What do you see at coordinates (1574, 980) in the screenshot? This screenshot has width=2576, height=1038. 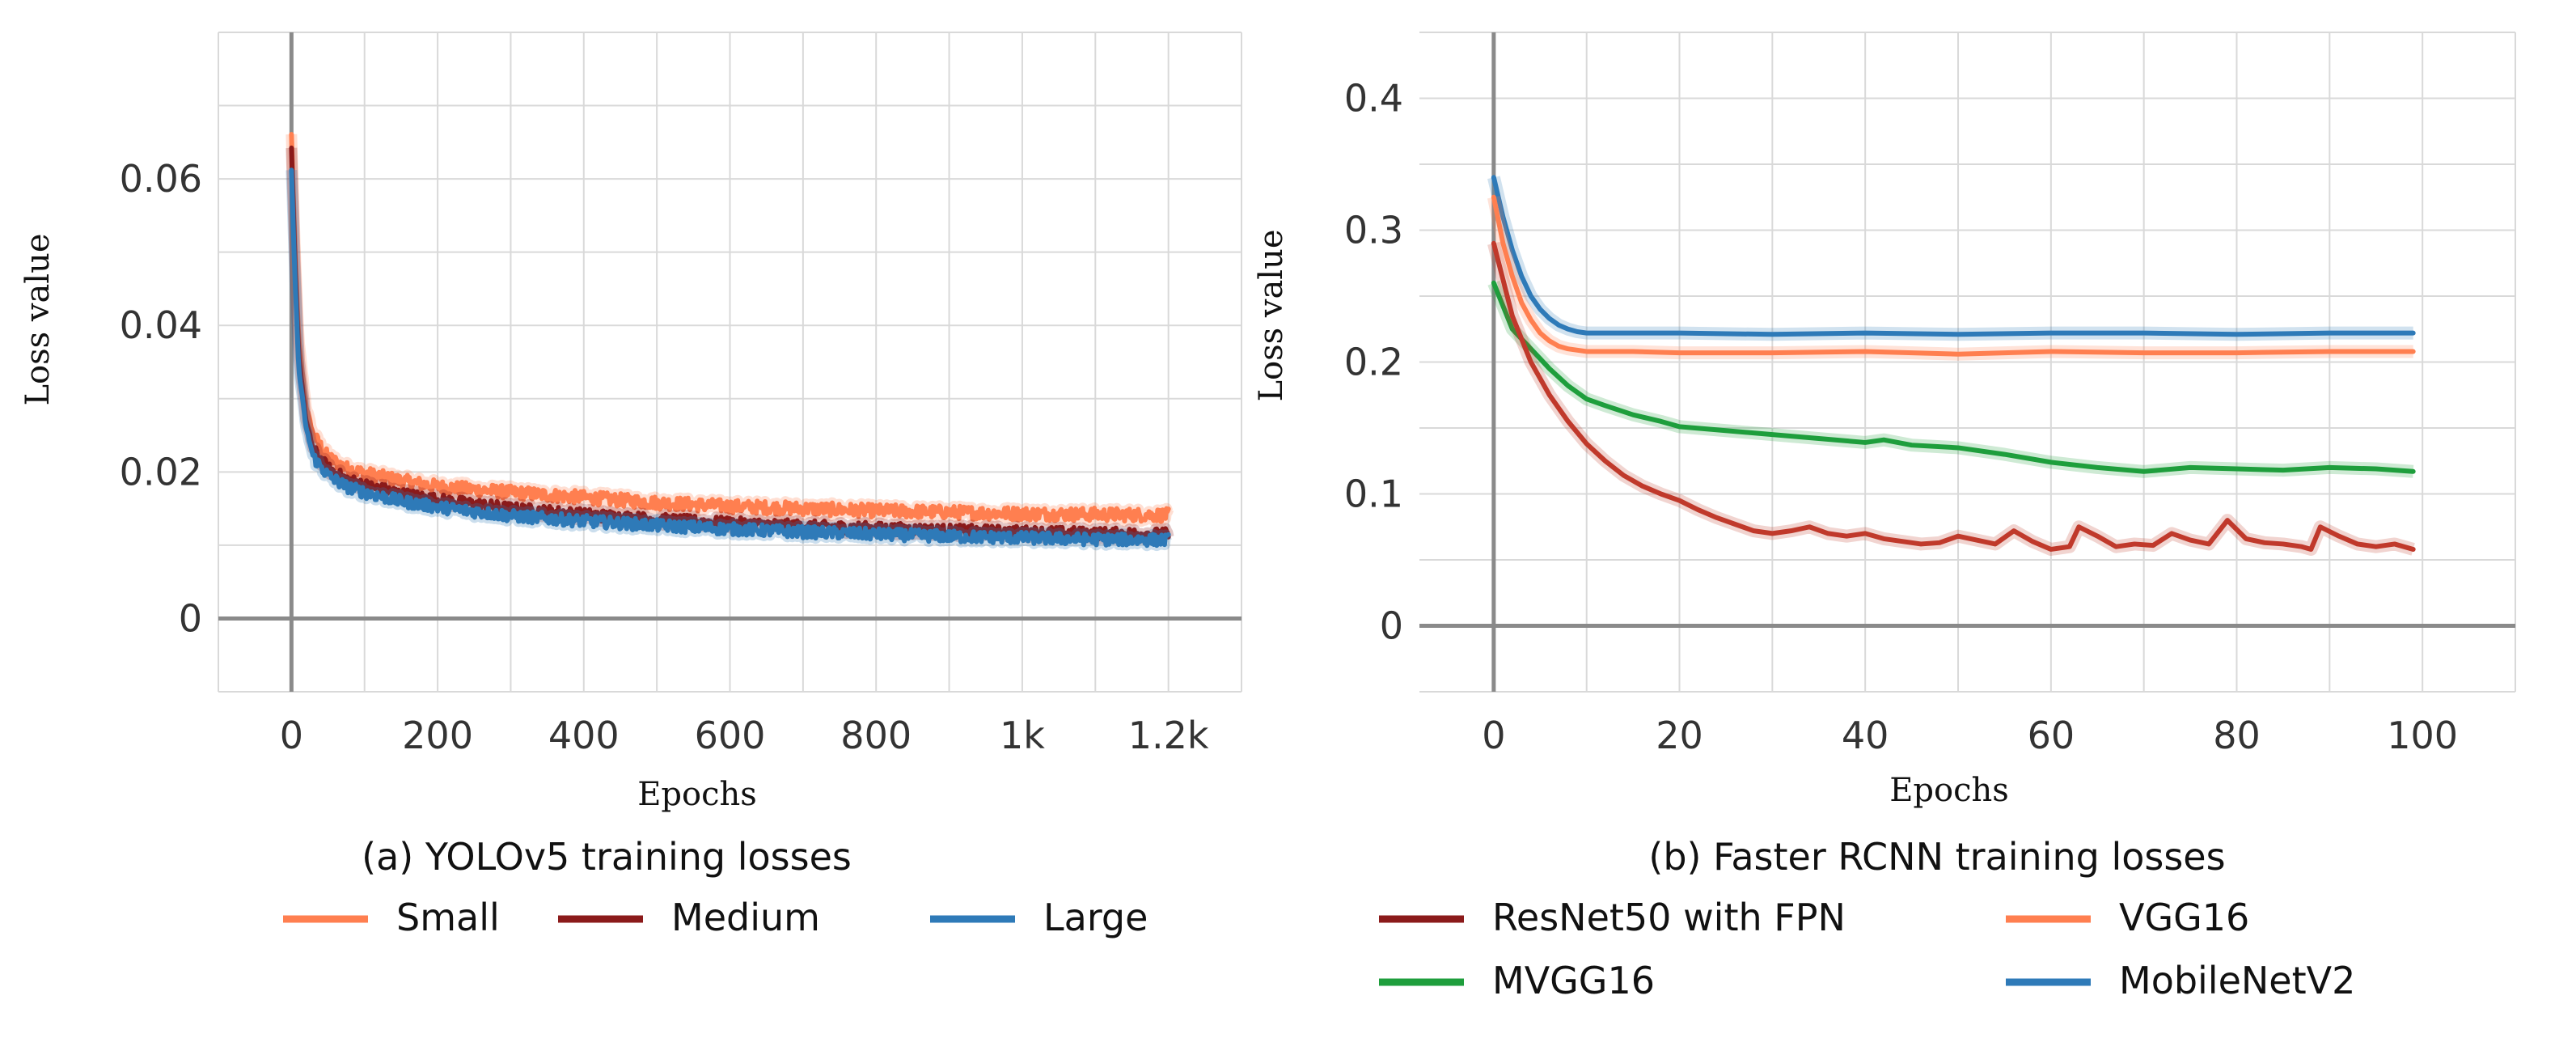 I see `legend-label: MVGG16` at bounding box center [1574, 980].